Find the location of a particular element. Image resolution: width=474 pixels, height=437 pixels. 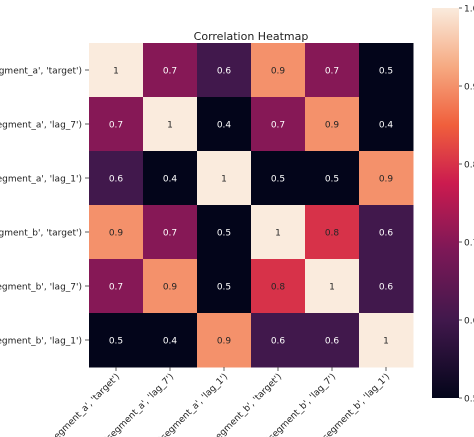

row-label: ('segment_a', 'target') is located at coordinates (41, 72).